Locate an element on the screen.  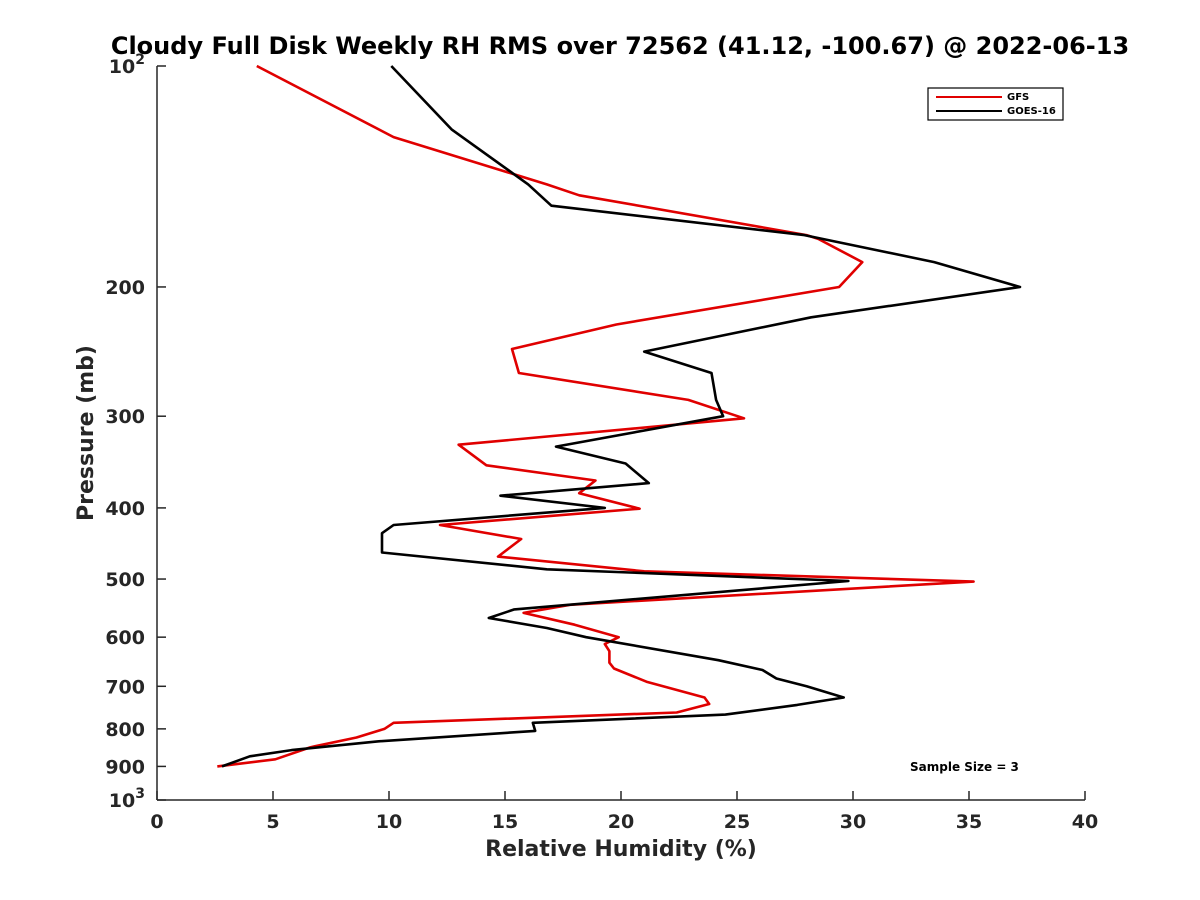
x-tick-label: 15 is located at coordinates (505, 822).